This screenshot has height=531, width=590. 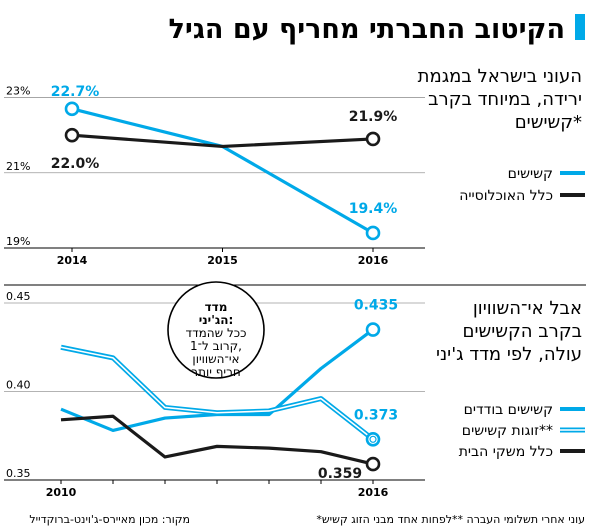 What do you see at coordinates (216, 333) in the screenshot?
I see `callout-body-line: ככל שהמדד` at bounding box center [216, 333].